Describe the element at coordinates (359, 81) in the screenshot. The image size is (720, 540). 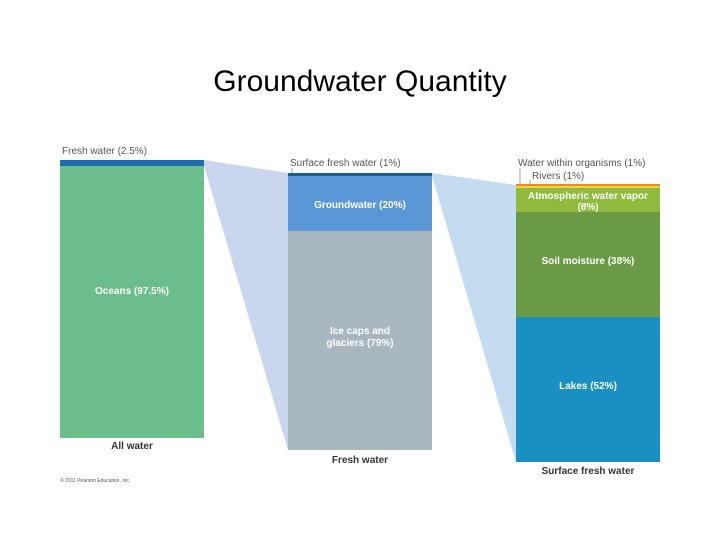
I see `title: Groundwater Quantity` at that location.